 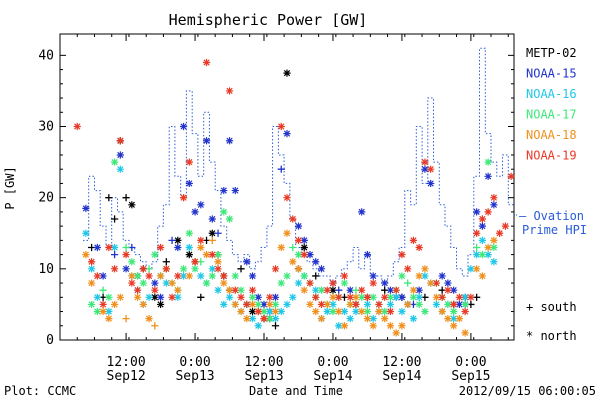 I want to click on x-tick-sublabel: Sep15, so click(x=470, y=376).